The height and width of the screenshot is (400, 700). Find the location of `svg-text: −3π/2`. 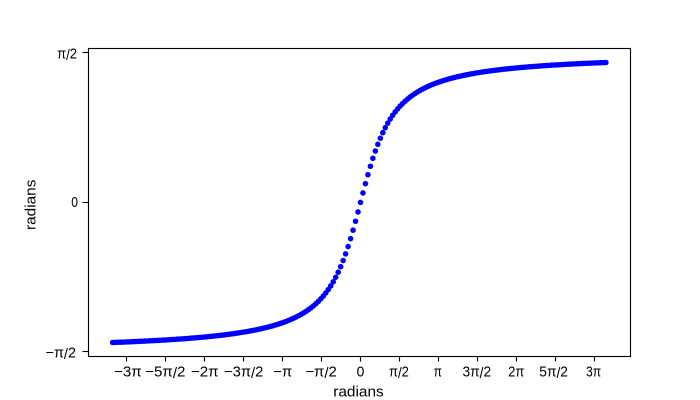

svg-text: −3π/2 is located at coordinates (243, 374).